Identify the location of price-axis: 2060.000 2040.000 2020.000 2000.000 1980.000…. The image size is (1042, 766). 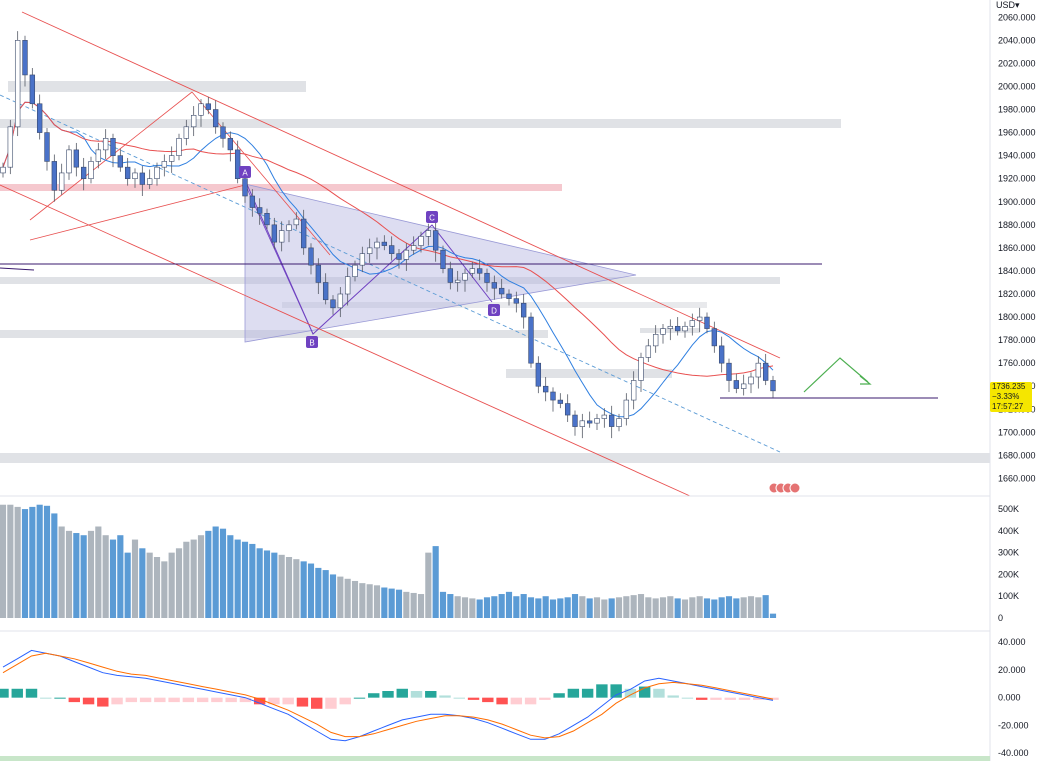
(1017, 385).